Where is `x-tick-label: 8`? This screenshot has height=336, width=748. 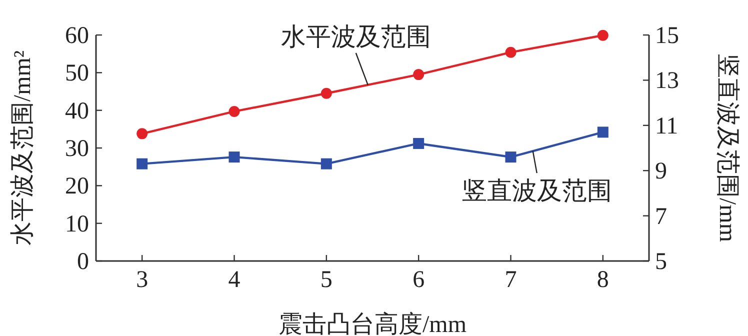 x-tick-label: 8 is located at coordinates (602, 280).